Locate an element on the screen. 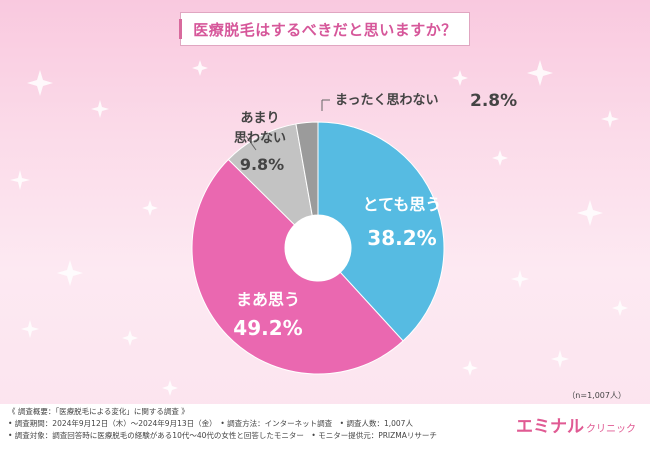 Image resolution: width=650 pixels, height=450 pixels. chart-title: 医療脱毛はするべきだと思いますか？ is located at coordinates (325, 29).